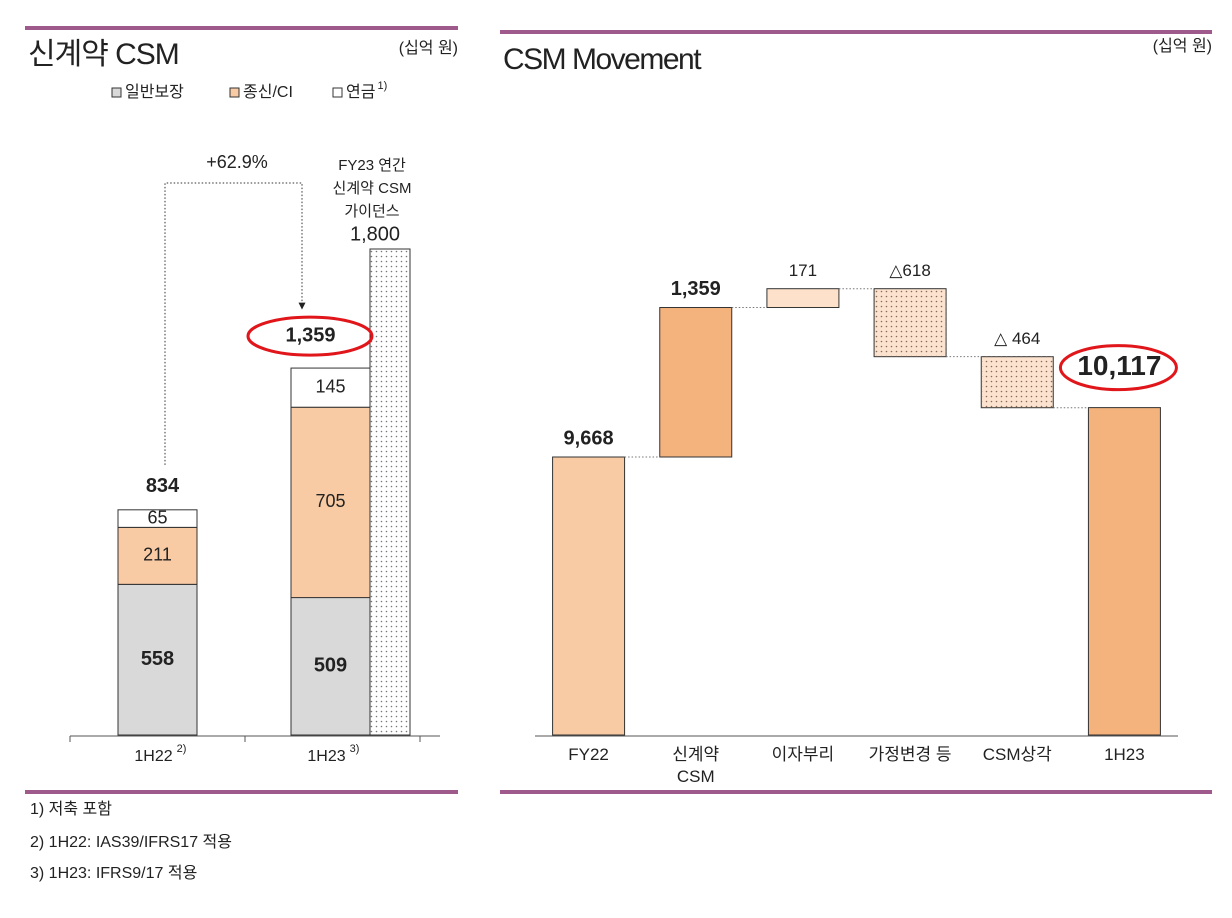 This screenshot has height=918, width=1232. Describe the element at coordinates (268, 92) in the screenshot. I see `legend-label: 종신/CI` at that location.